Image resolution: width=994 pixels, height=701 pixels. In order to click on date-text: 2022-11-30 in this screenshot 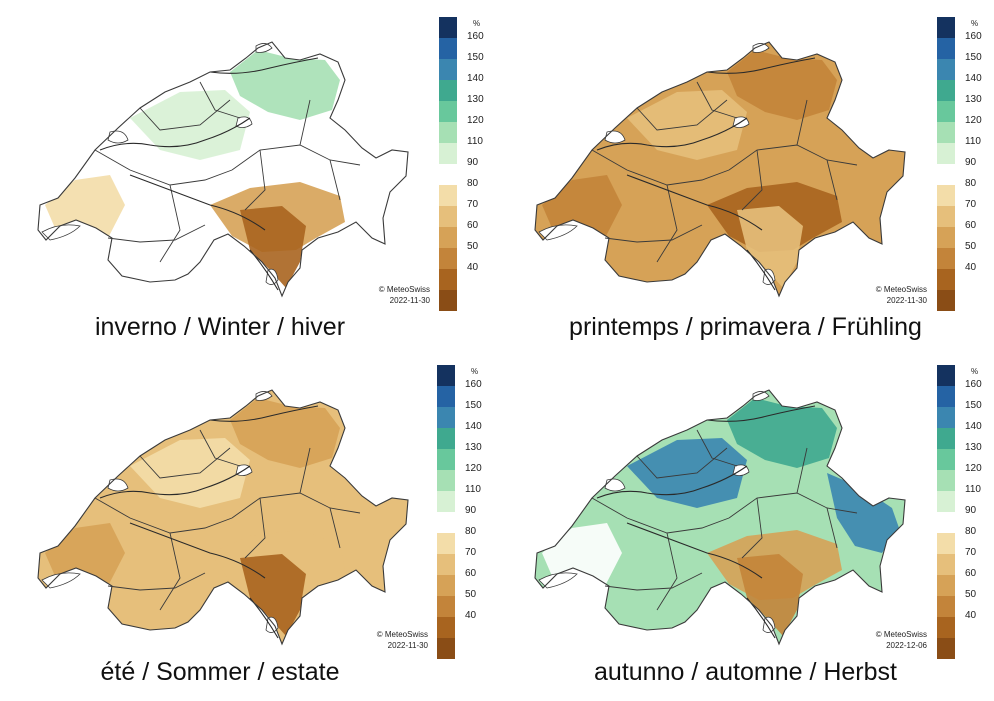, I will do `click(407, 645)`.